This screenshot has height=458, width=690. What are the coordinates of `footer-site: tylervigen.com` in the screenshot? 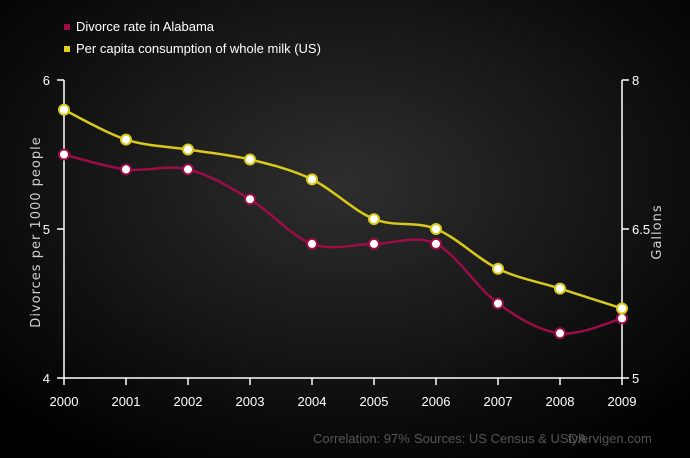 It's located at (610, 438).